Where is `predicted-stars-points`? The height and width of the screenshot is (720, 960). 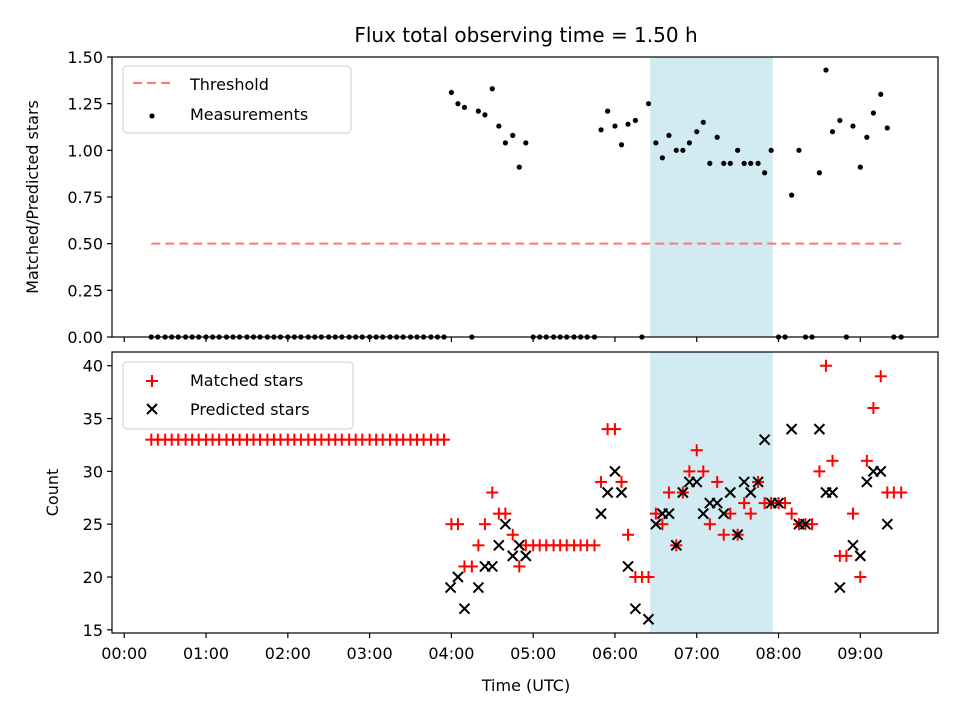
predicted-stars-points is located at coordinates (669, 524).